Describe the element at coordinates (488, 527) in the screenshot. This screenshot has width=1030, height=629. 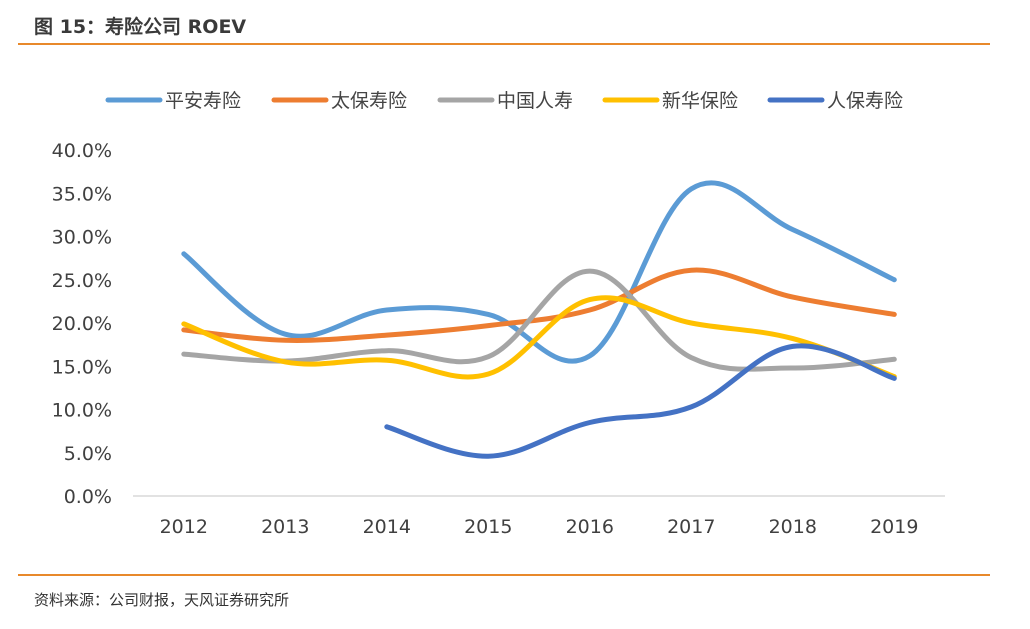
I see `x-tick-label: 2015` at that location.